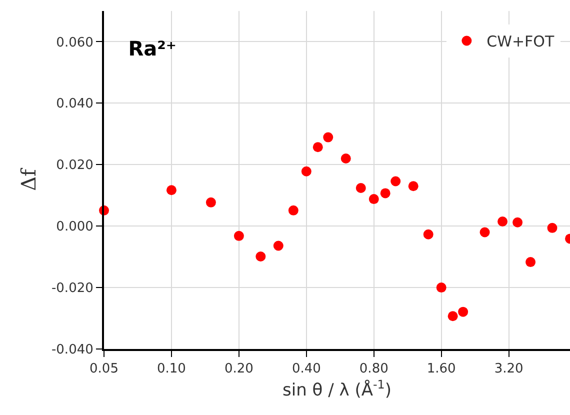  What do you see at coordinates (441, 369) in the screenshot?
I see `x-tick-label: 1.60` at bounding box center [441, 369].